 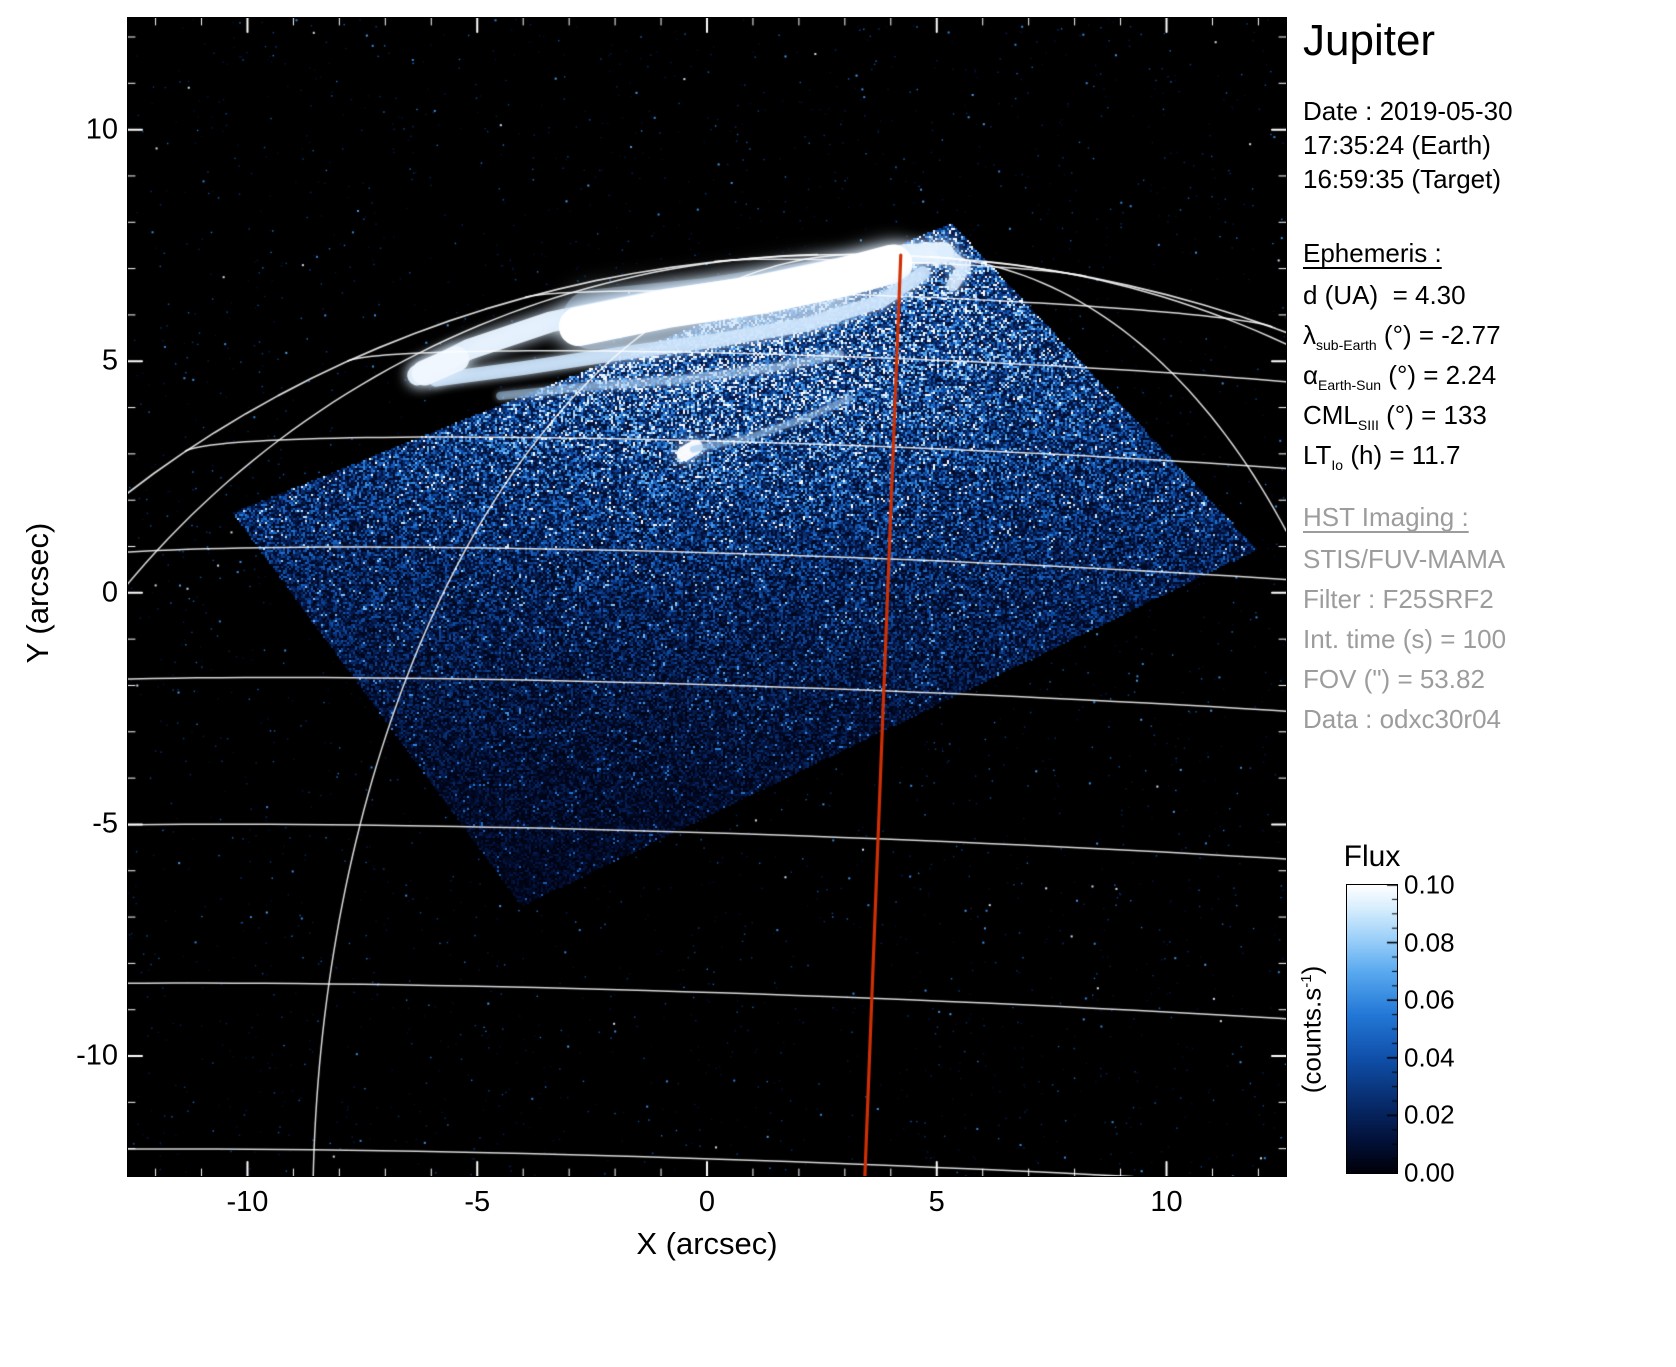 I want to click on ephemeris-distance: d (UA) = 4.30, so click(x=1384, y=295).